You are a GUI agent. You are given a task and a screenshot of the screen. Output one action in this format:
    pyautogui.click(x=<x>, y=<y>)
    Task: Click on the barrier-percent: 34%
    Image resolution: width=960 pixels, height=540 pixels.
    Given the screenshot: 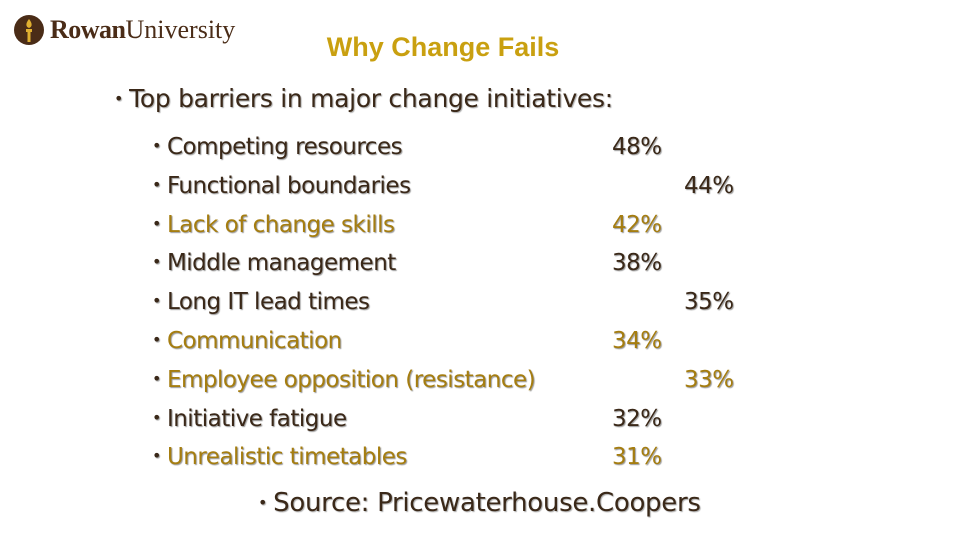 What is the action you would take?
    pyautogui.click(x=637, y=341)
    